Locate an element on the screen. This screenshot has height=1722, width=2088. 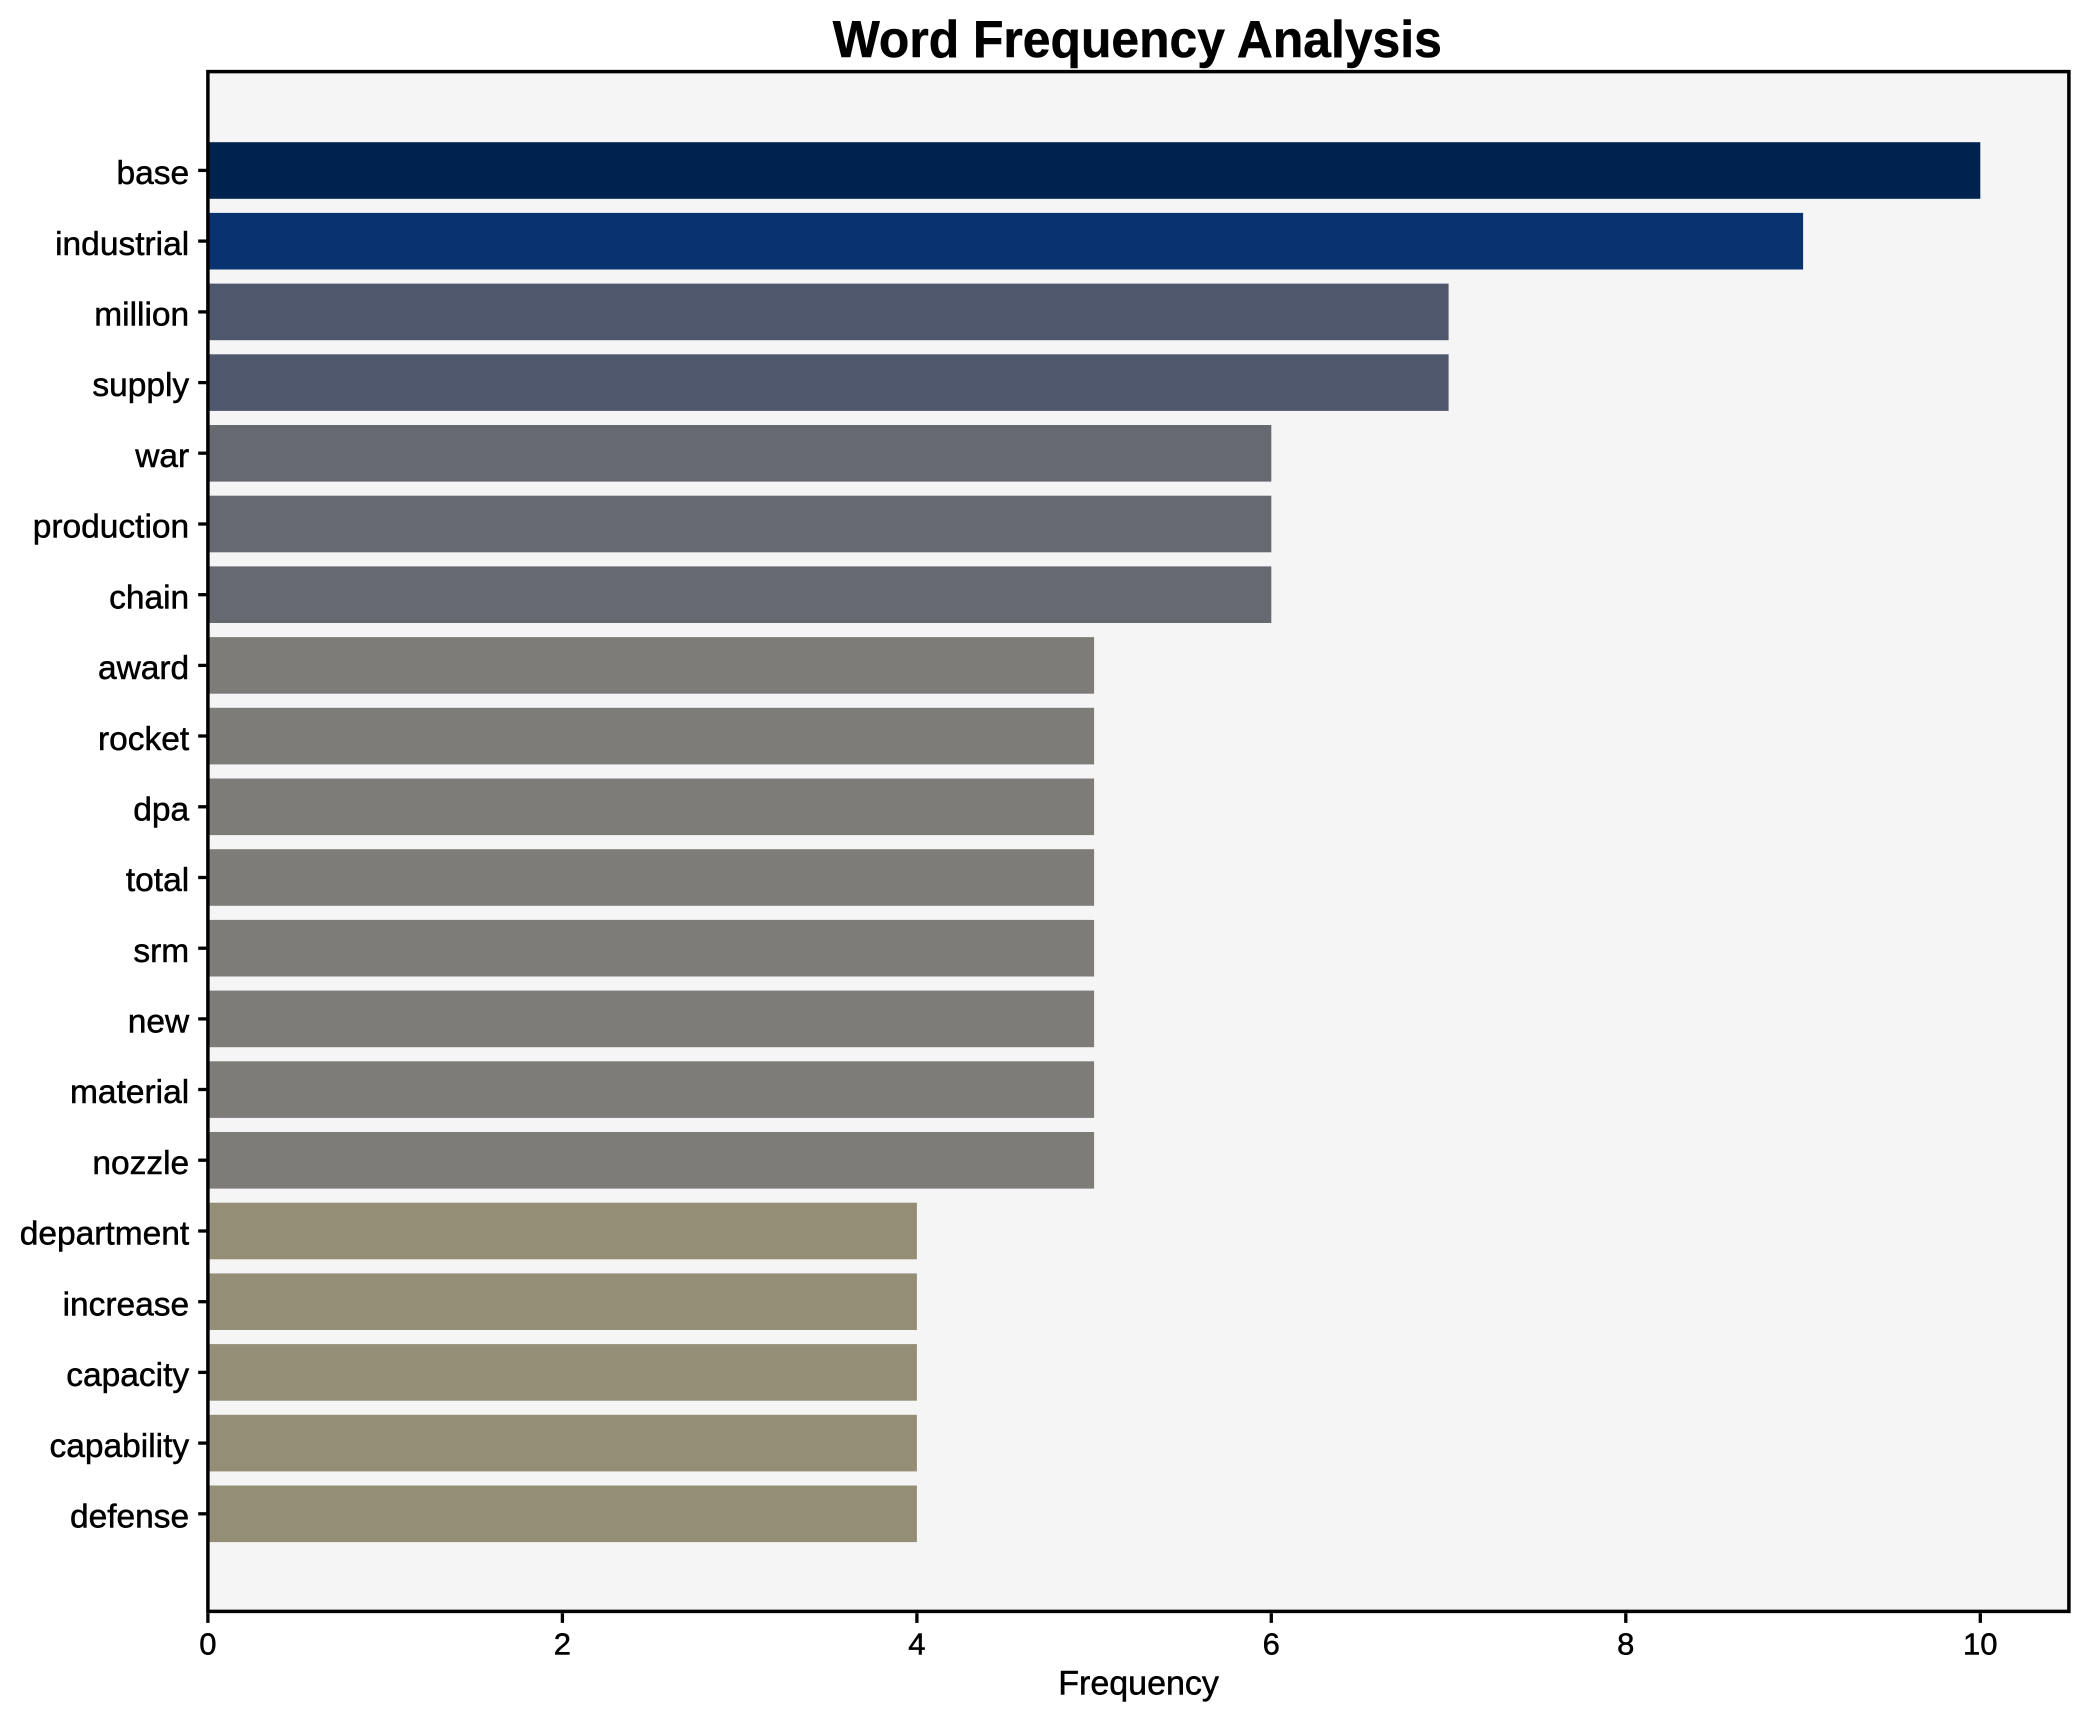
svg-text: award is located at coordinates (143, 668).